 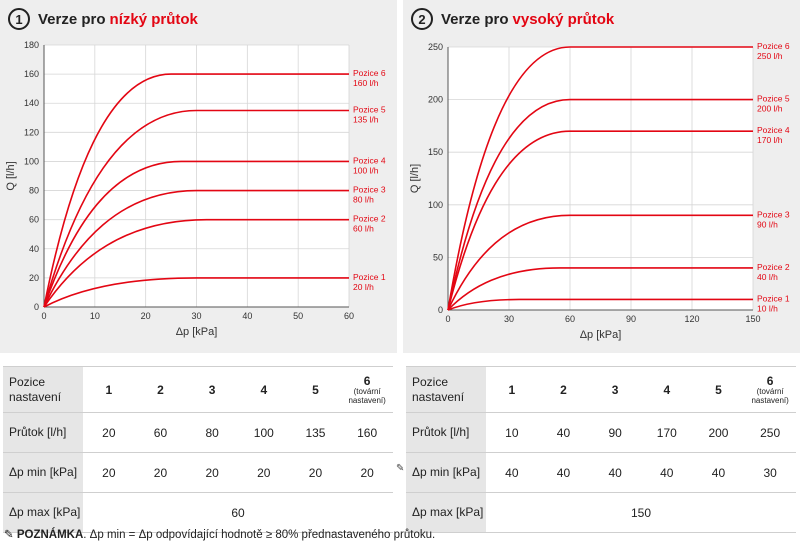 What do you see at coordinates (770, 432) in the screenshot?
I see `flow-cell: 250` at bounding box center [770, 432].